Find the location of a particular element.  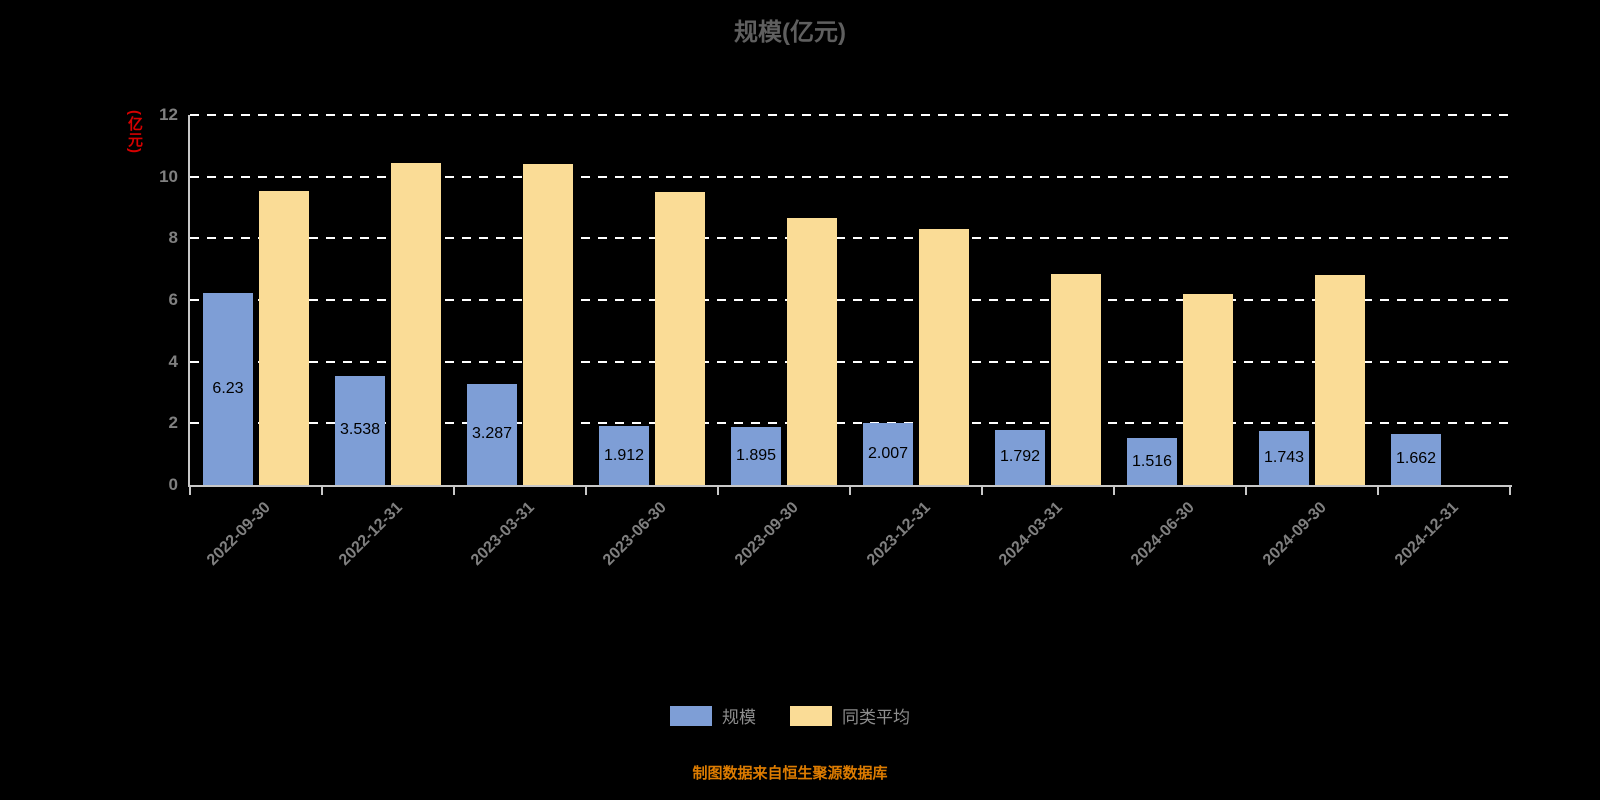

legend-item-average: 同类平均 is located at coordinates (850, 715).